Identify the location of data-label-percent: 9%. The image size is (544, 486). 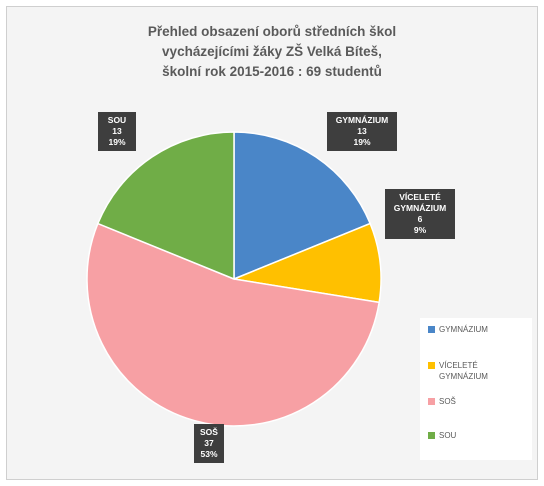
(420, 230).